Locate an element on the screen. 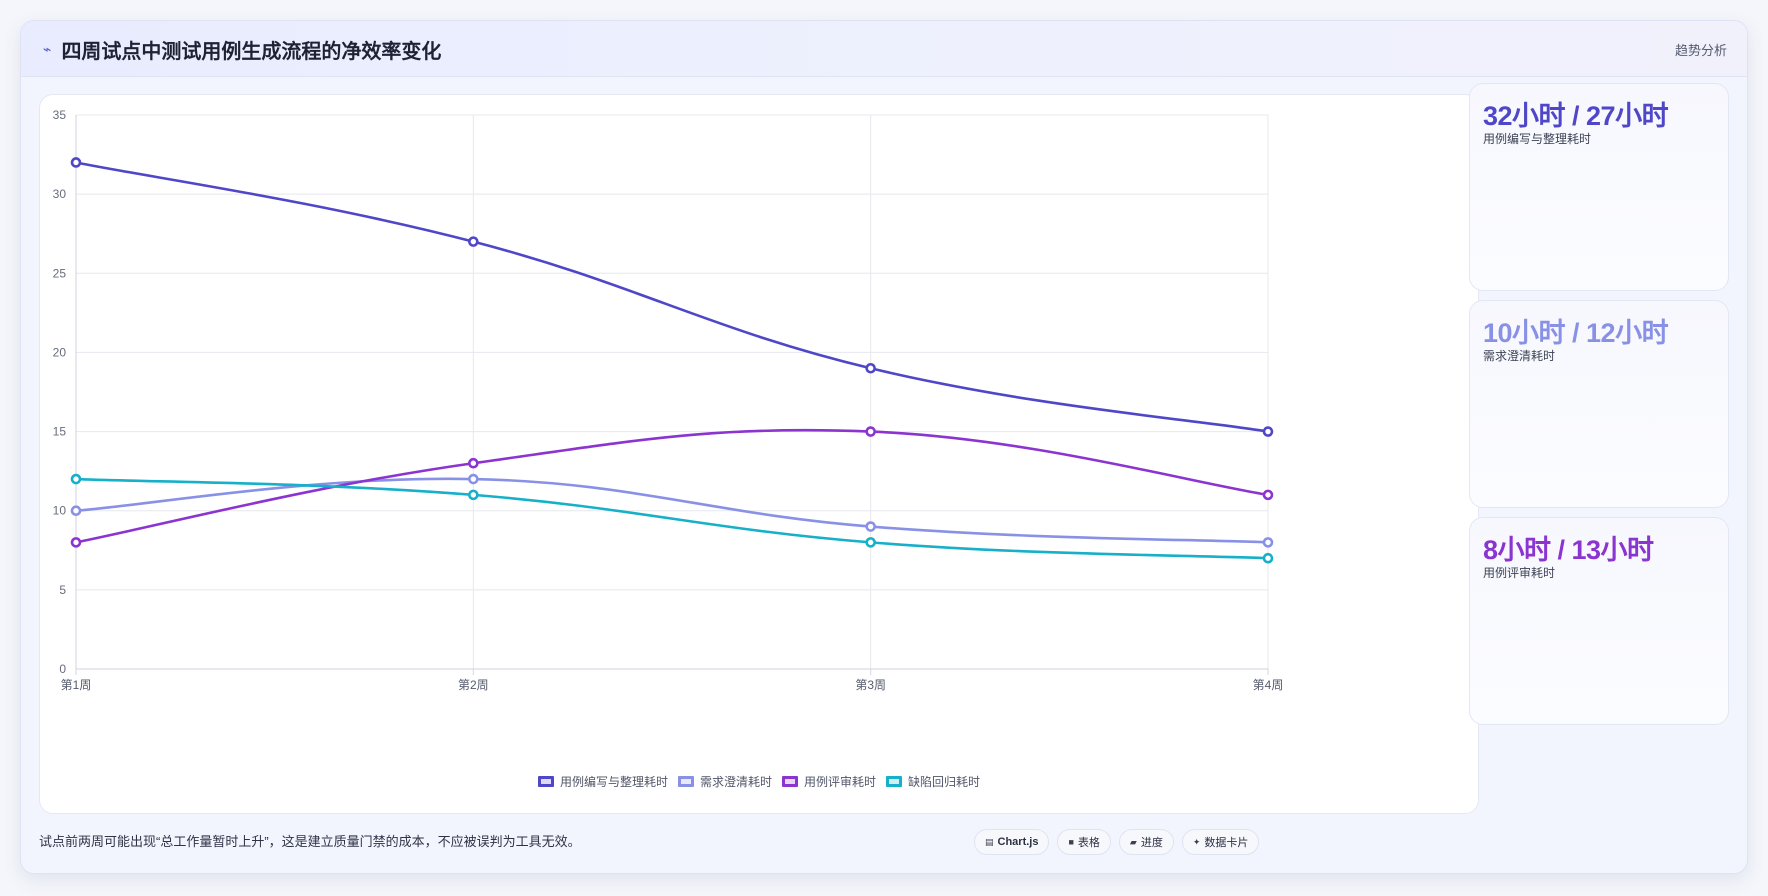  x-tick-label: 第1周 is located at coordinates (76, 685).